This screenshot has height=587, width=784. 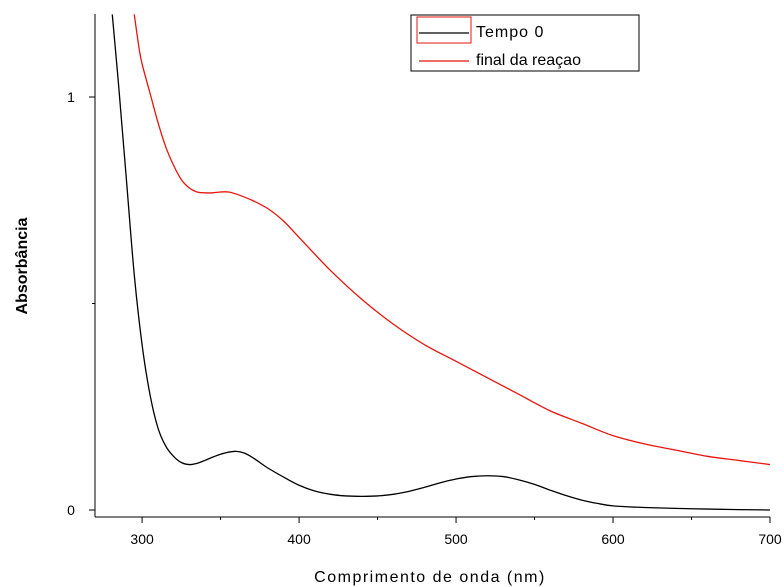 I want to click on legend-label-final: final da reaçao, so click(x=528, y=60).